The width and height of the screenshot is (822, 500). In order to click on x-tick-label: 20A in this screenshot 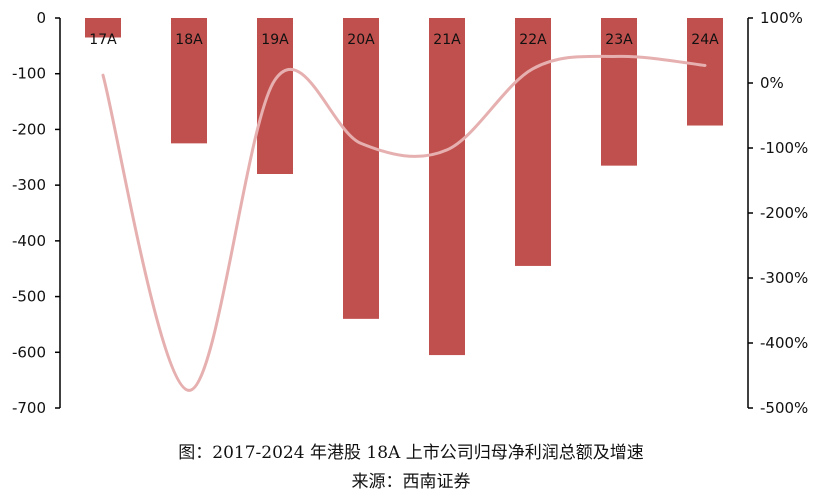, I will do `click(361, 40)`.